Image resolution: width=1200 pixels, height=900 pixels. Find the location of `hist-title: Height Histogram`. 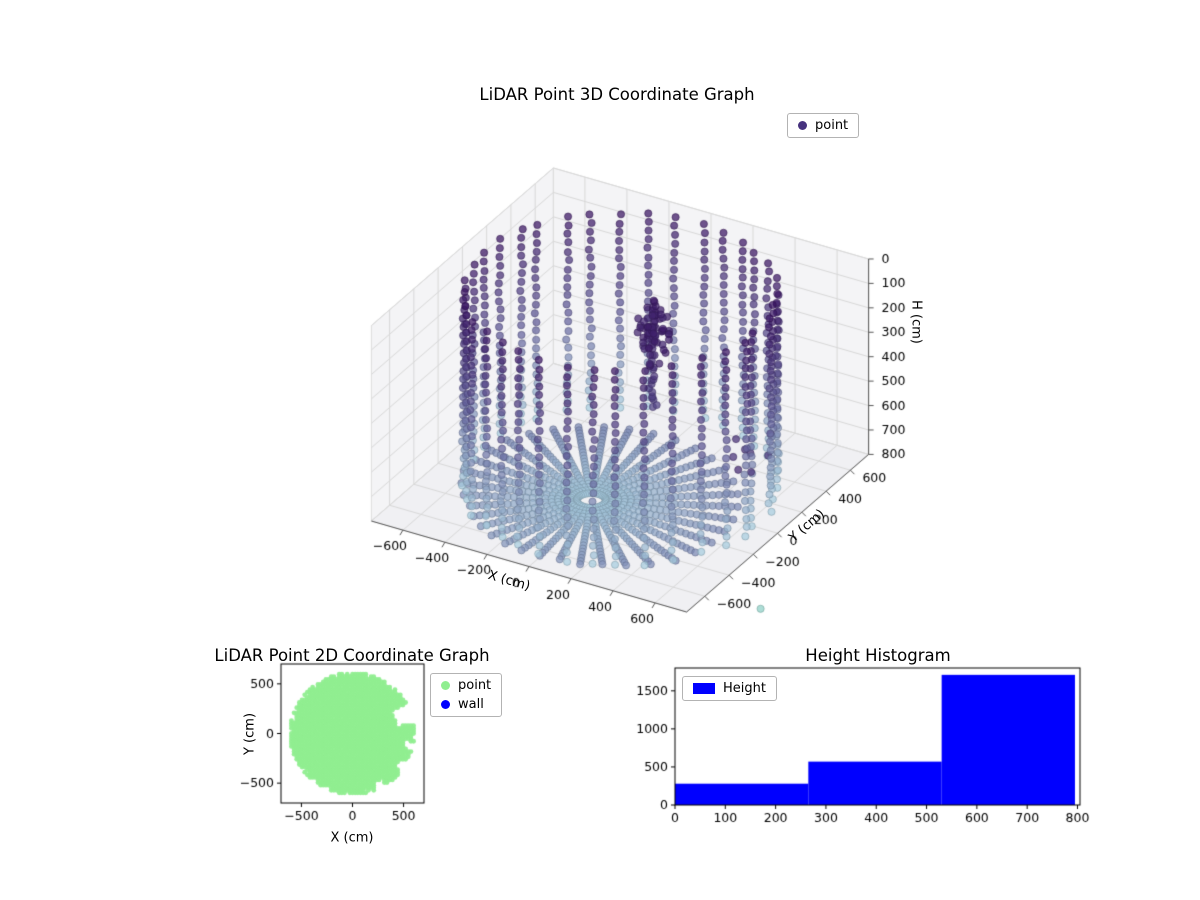

hist-title: Height Histogram is located at coordinates (878, 655).